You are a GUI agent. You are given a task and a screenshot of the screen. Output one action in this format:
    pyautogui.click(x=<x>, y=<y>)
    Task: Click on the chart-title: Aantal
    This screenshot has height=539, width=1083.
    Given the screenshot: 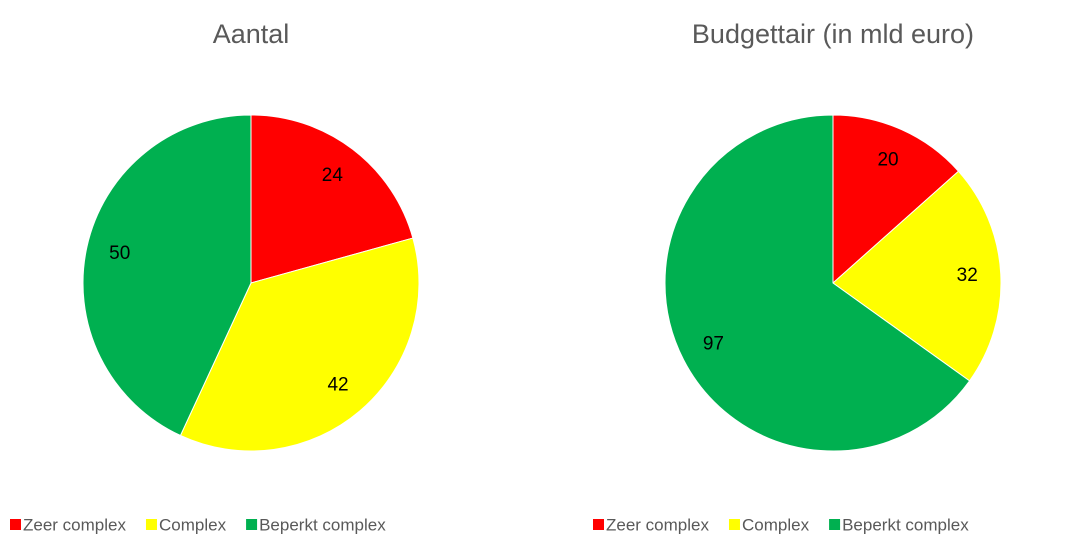 What is the action you would take?
    pyautogui.click(x=251, y=34)
    